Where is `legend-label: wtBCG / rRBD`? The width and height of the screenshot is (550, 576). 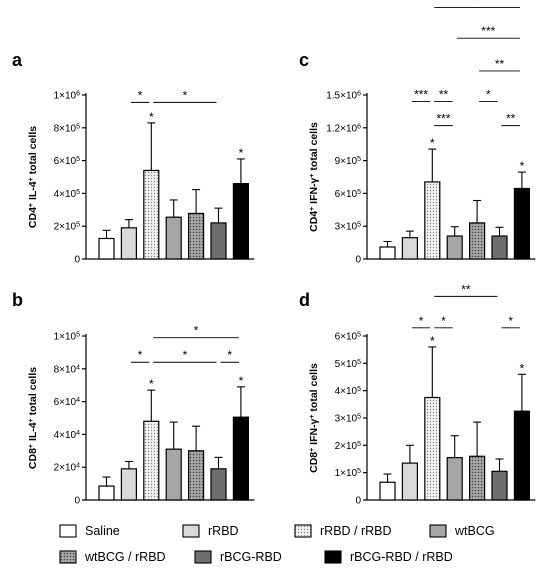 legend-label: wtBCG / rRBD is located at coordinates (125, 557).